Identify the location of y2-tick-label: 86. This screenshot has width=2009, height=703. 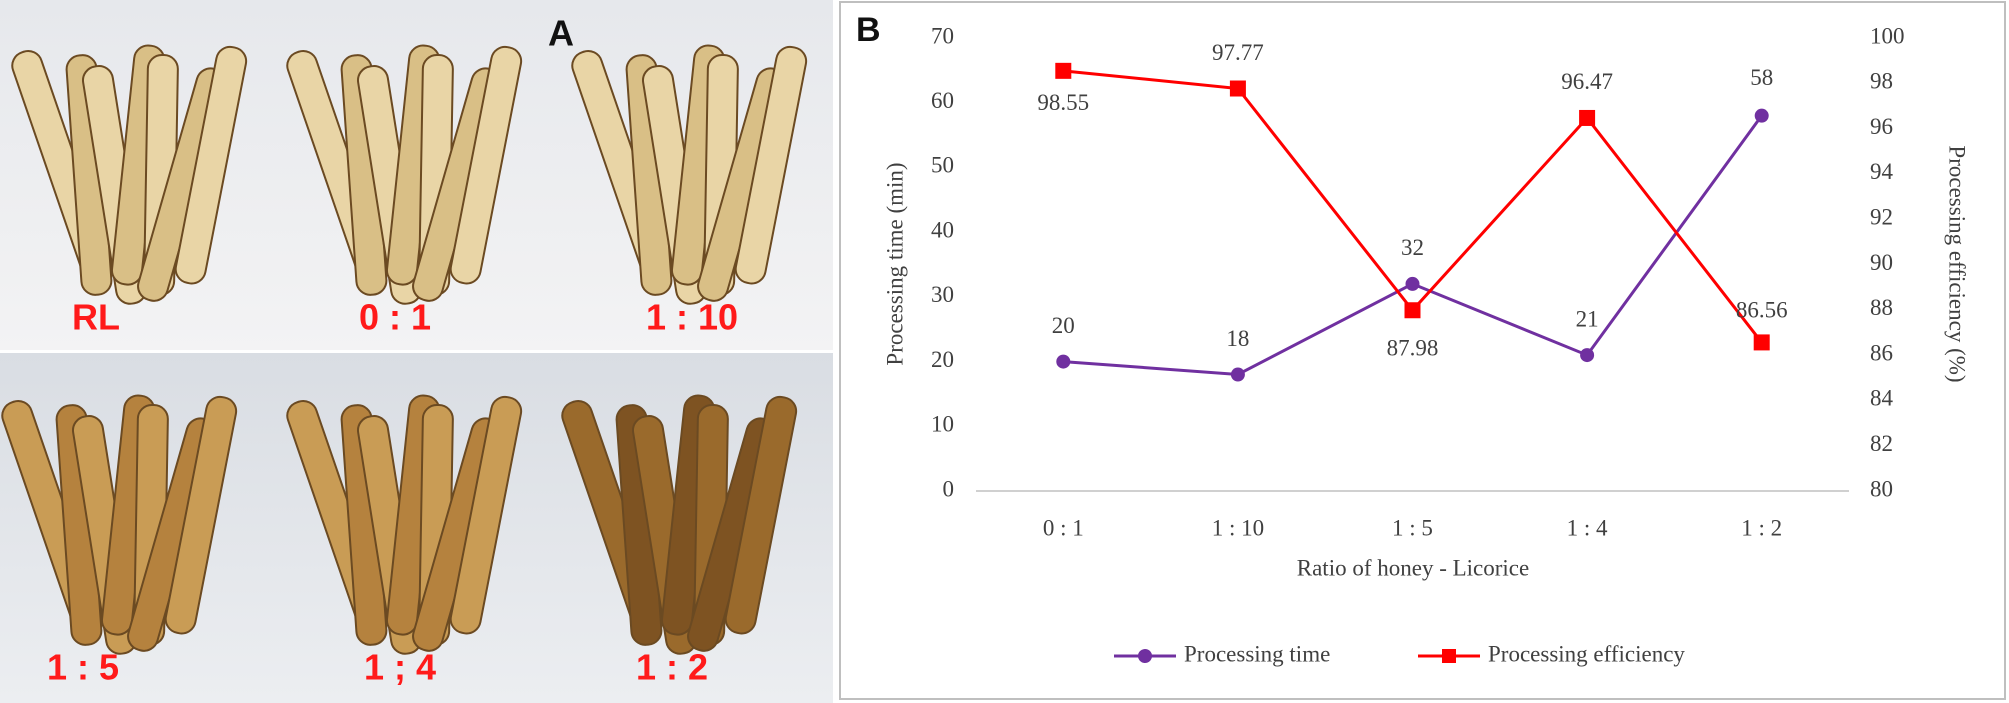
(1881, 352).